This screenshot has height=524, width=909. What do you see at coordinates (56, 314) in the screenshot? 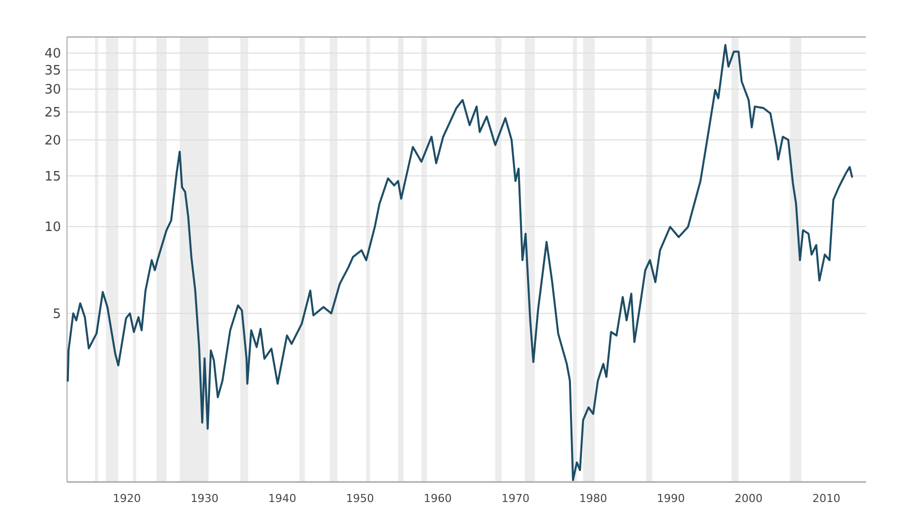
I see `y-tick-label: 5` at bounding box center [56, 314].